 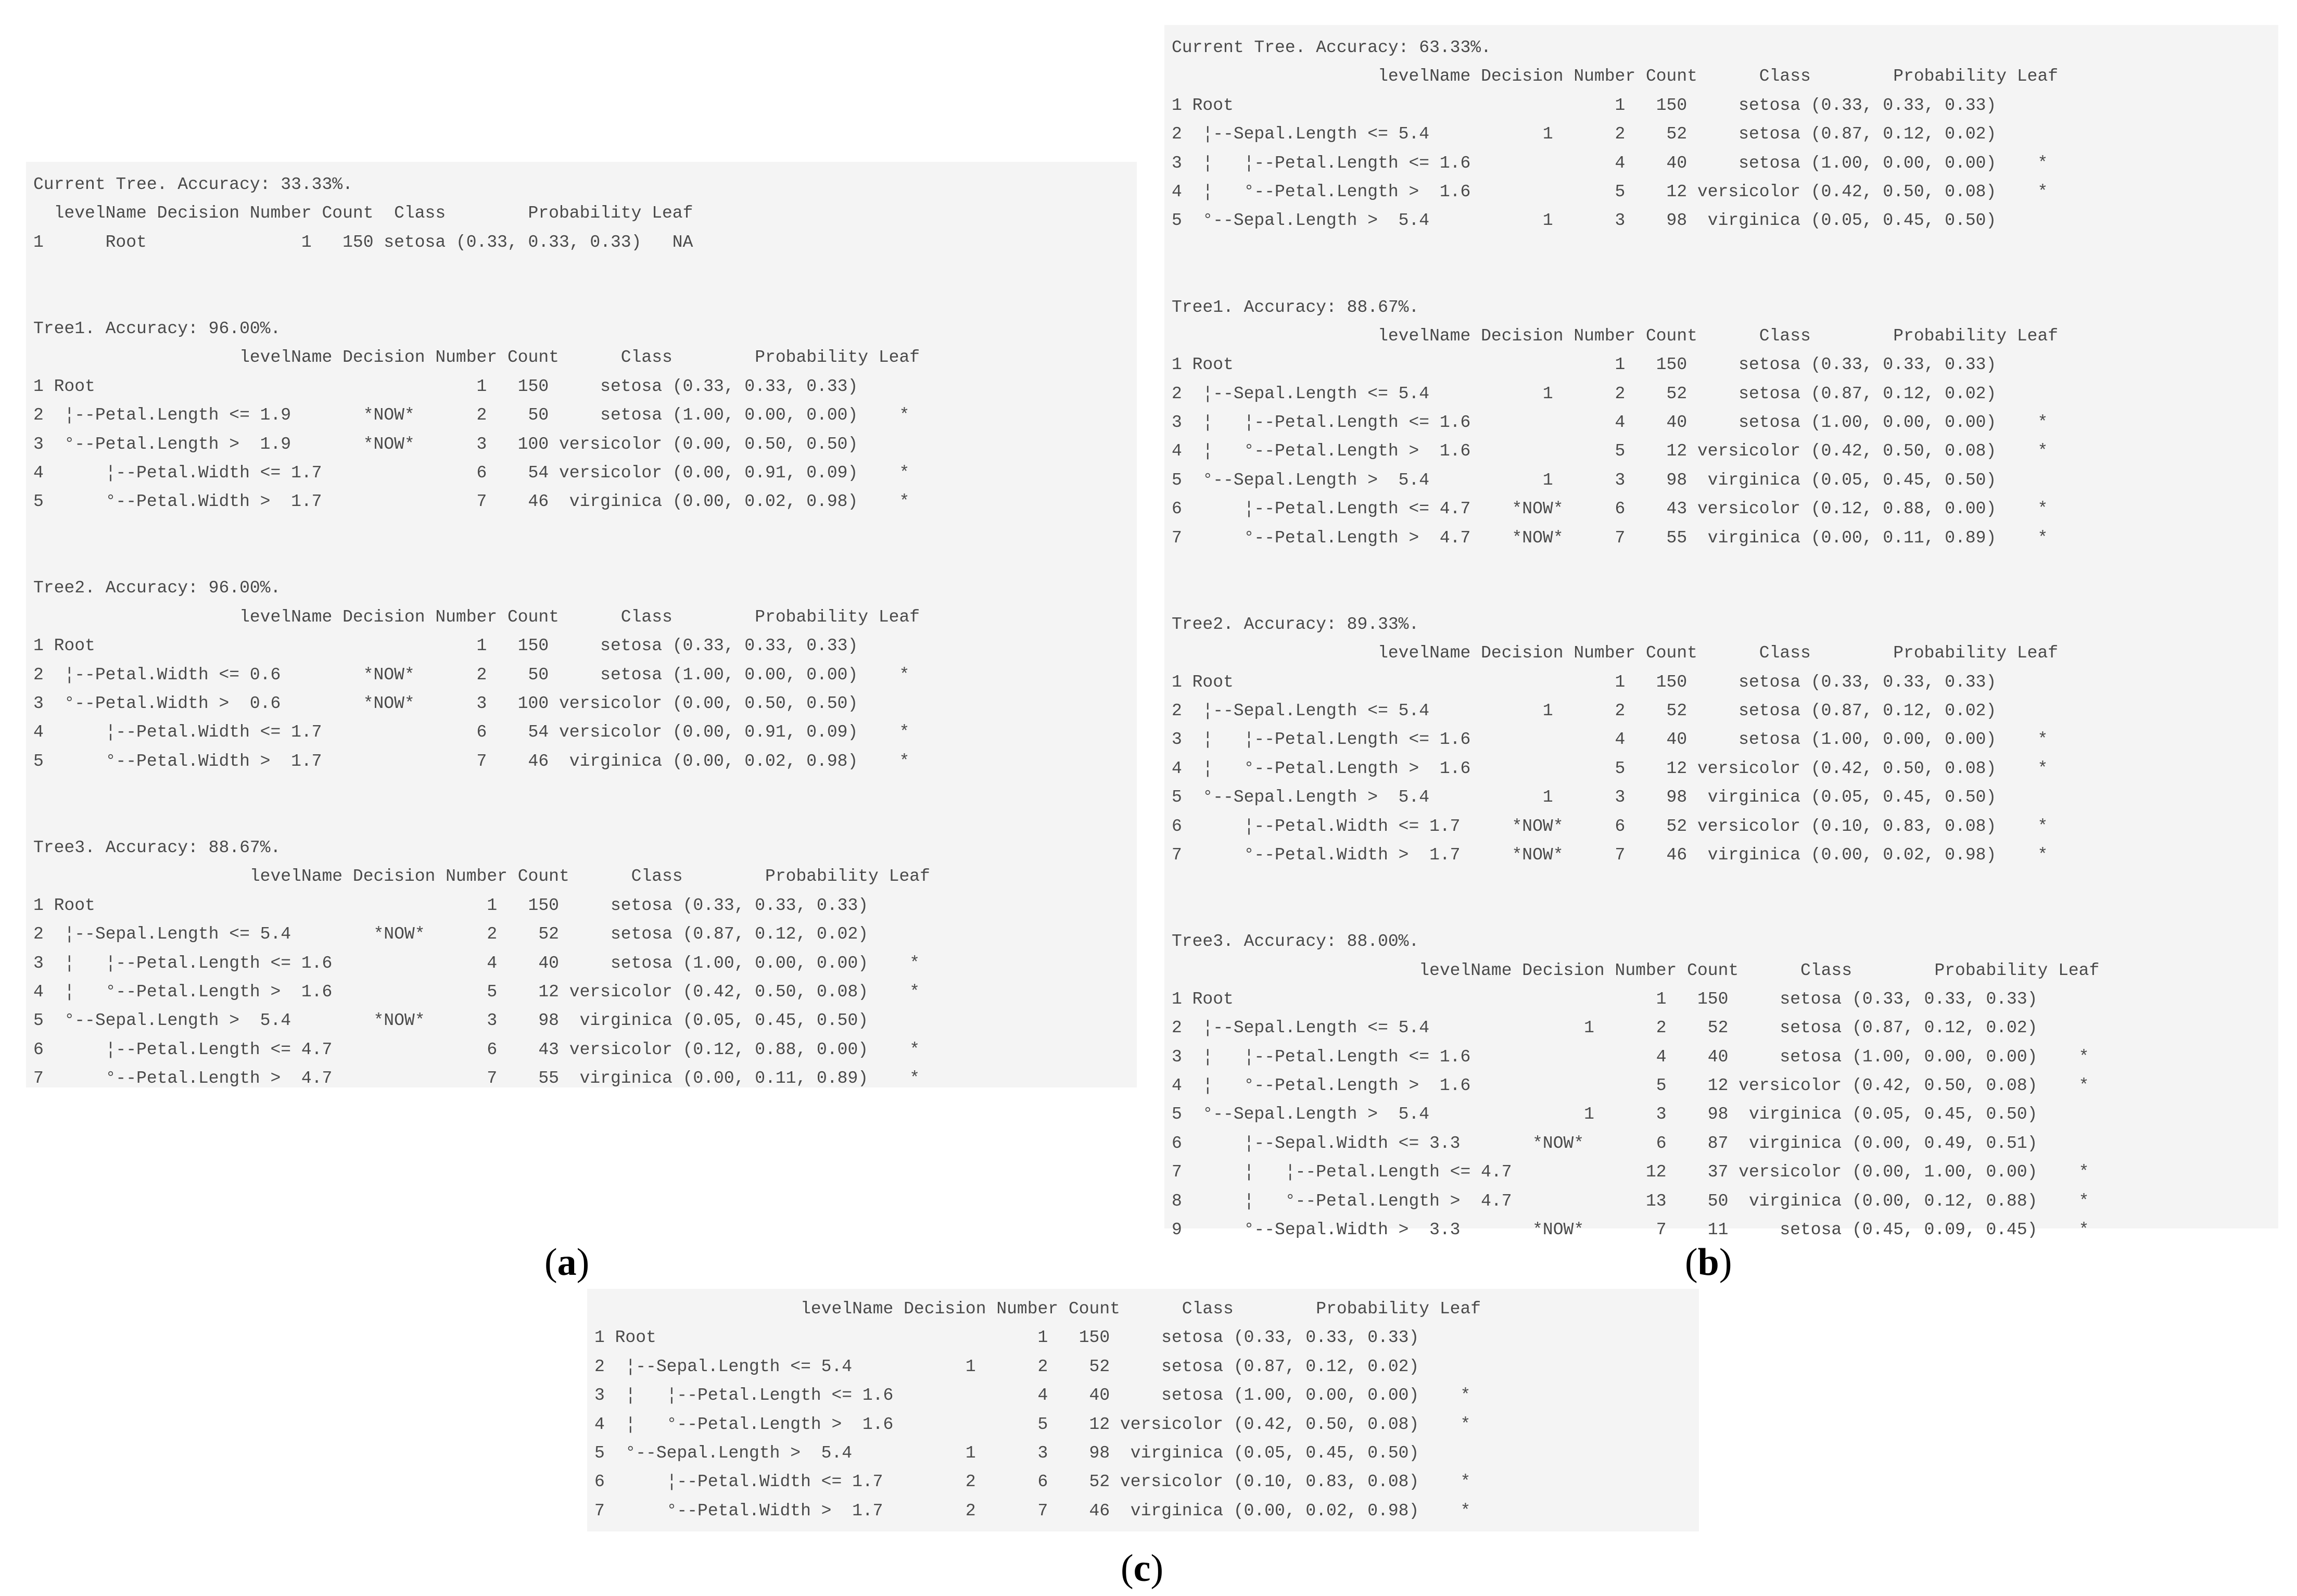 What do you see at coordinates (157, 328) in the screenshot?
I see `console-line: Tree1. Accuracy: 96.00%.` at bounding box center [157, 328].